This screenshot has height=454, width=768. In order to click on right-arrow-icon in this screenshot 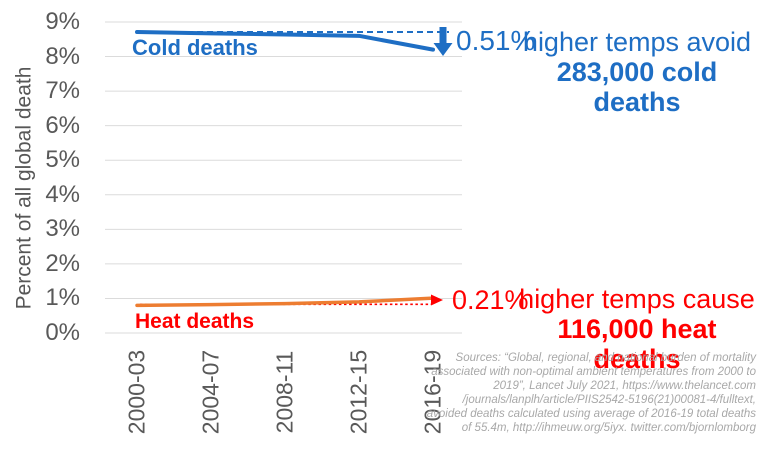, I will do `click(437, 300)`.